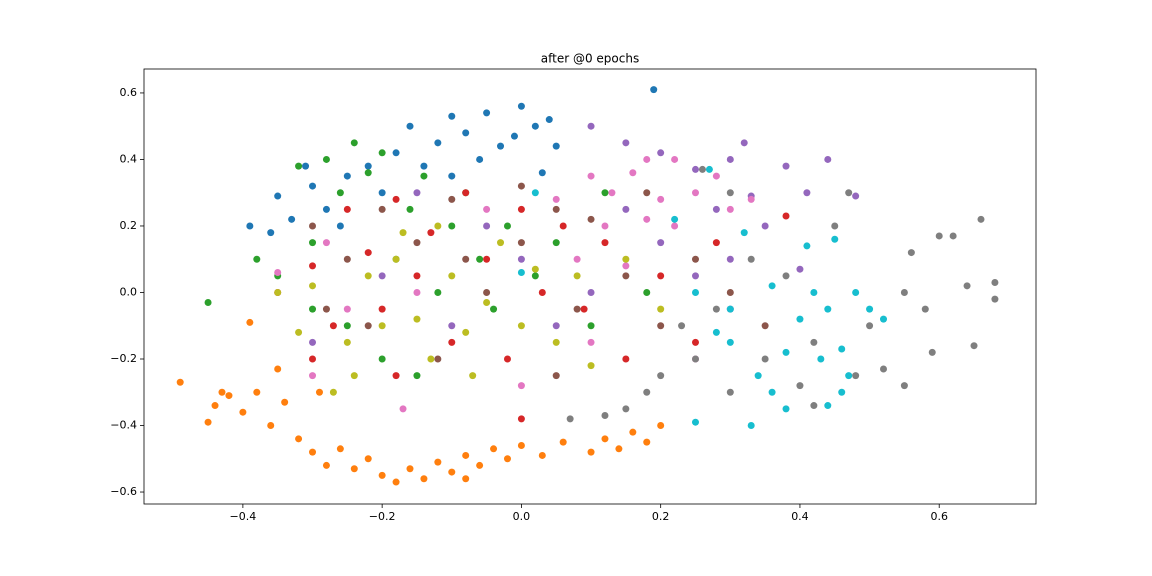 The image size is (1152, 576). What do you see at coordinates (129, 158) in the screenshot?
I see `y-tick-label: 0.4` at bounding box center [129, 158].